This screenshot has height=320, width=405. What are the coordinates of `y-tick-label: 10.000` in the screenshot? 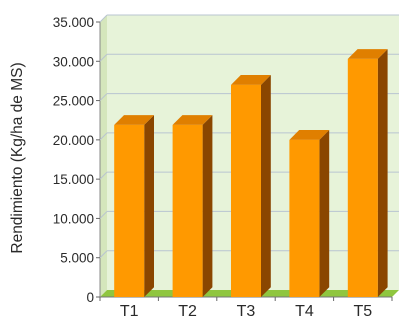 It's located at (73, 218).